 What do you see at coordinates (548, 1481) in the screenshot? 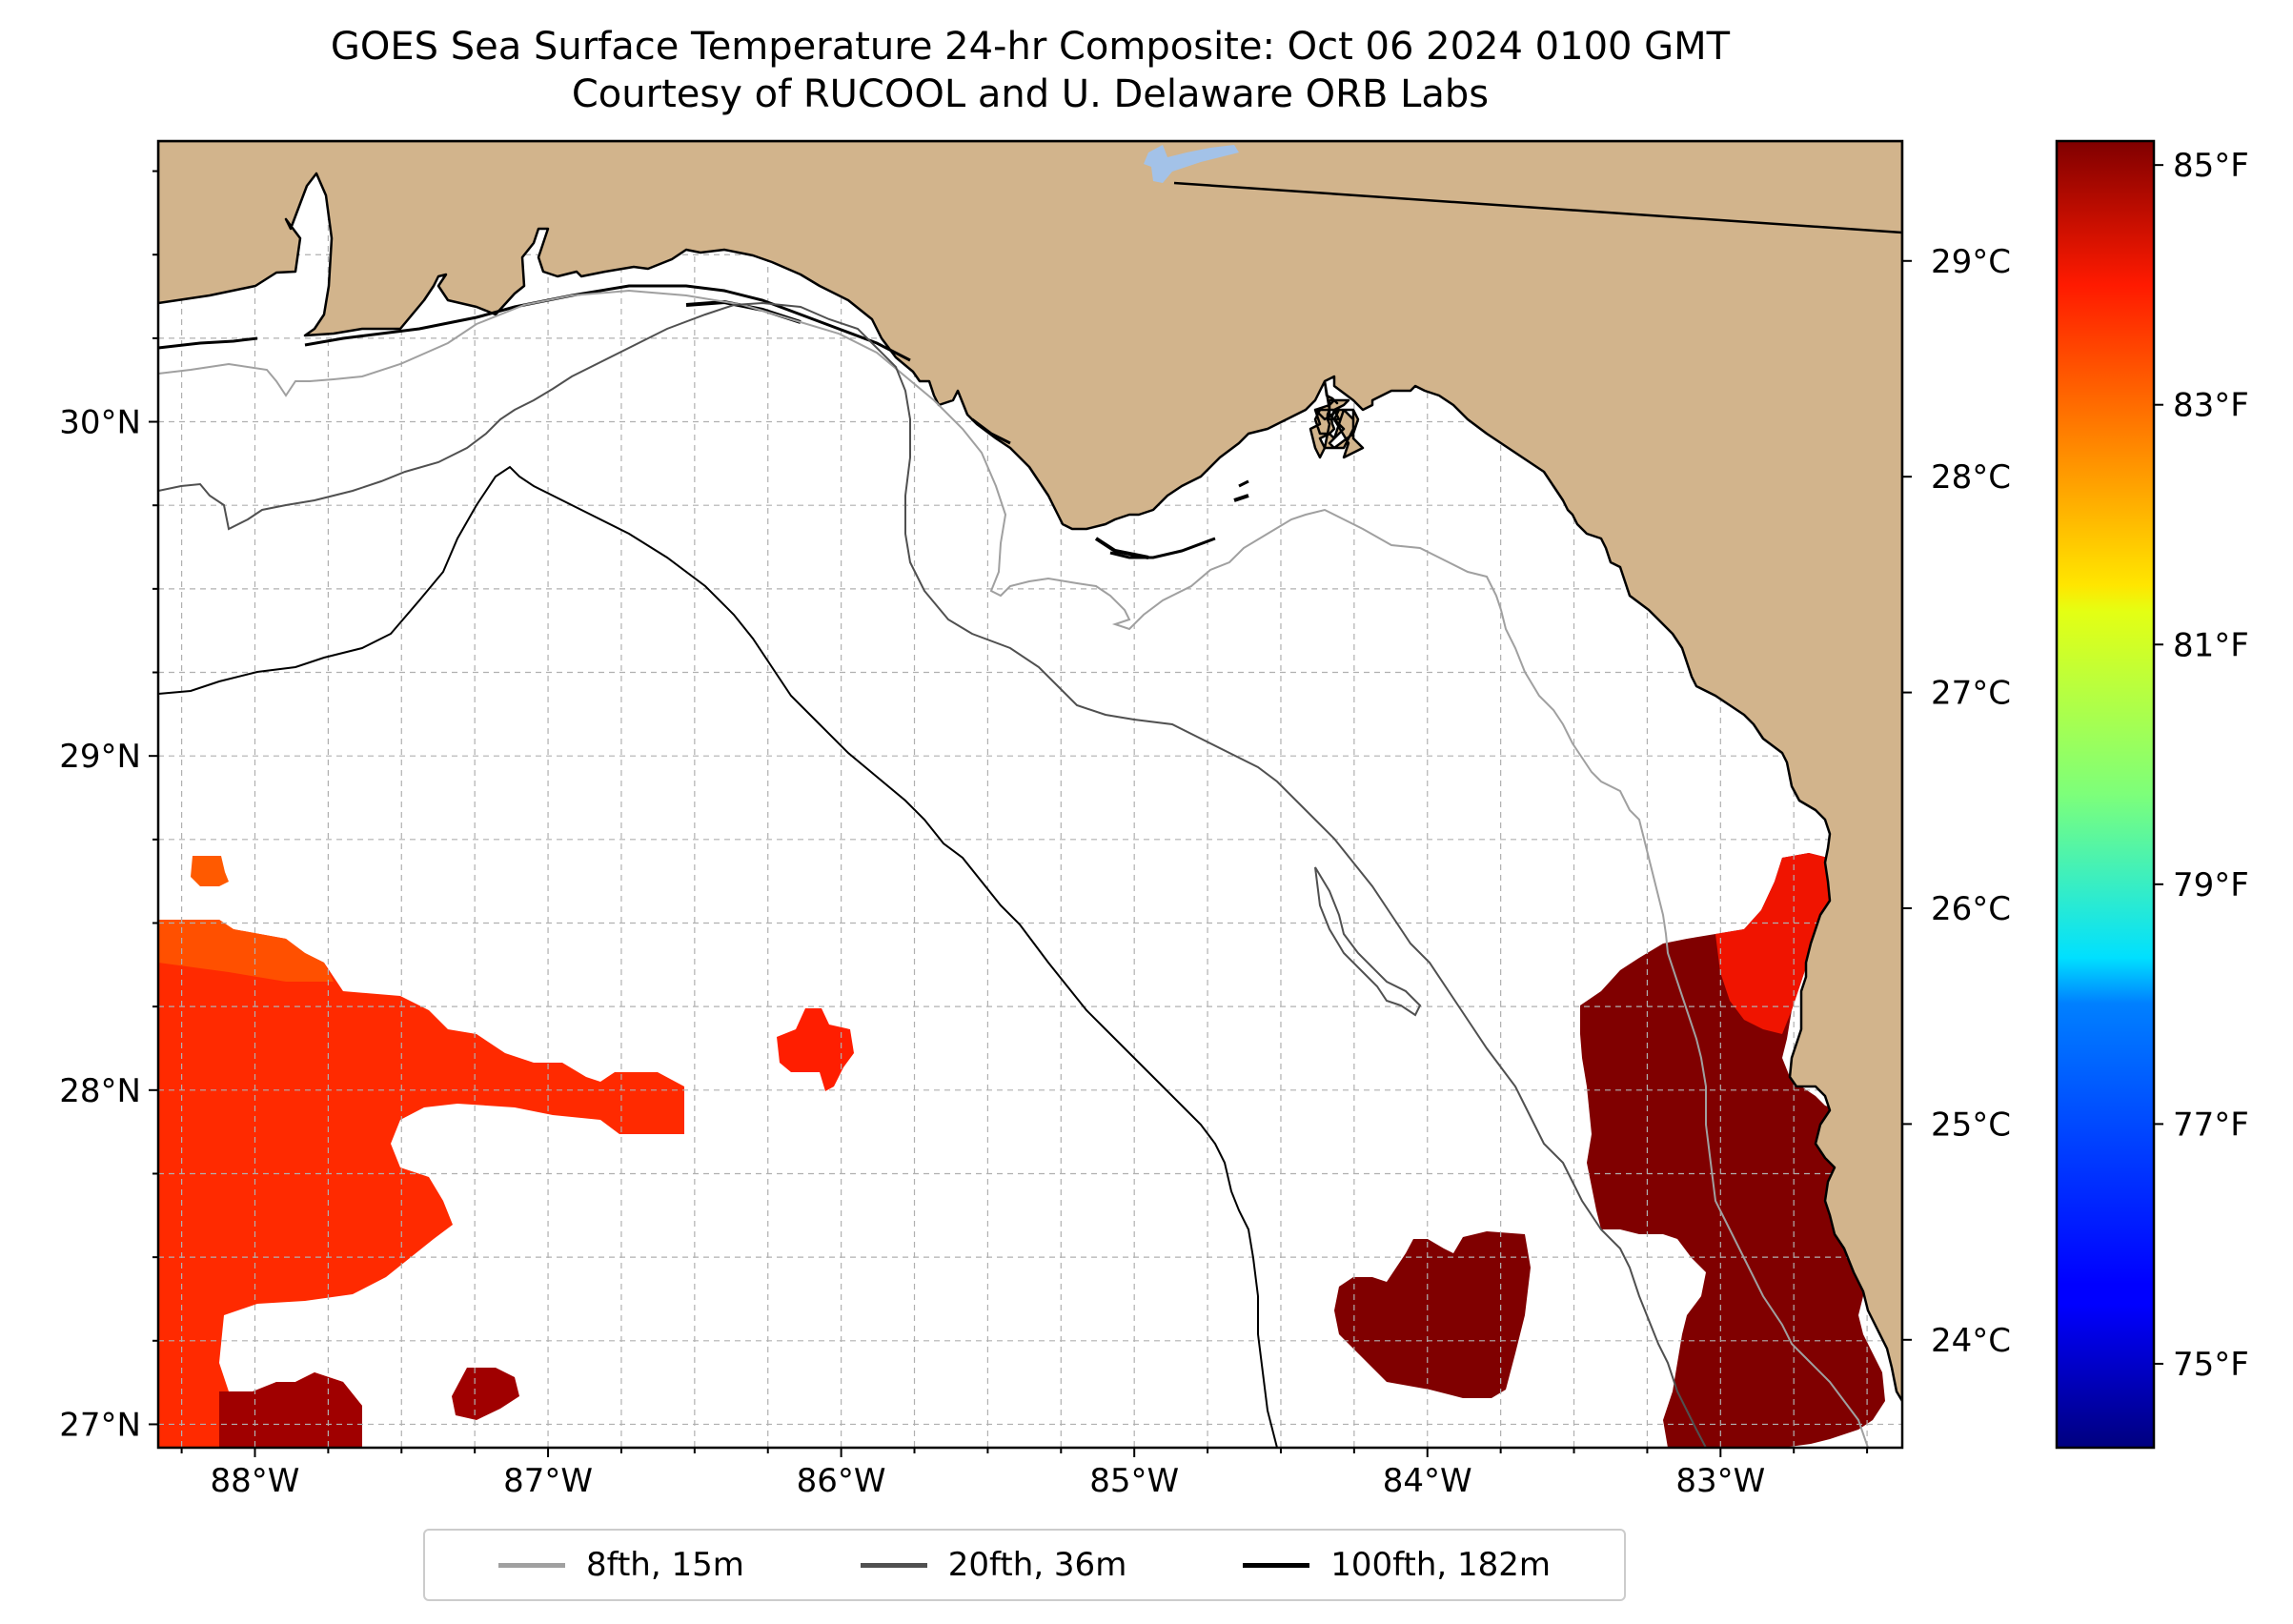
I see `longitude-tick-label: 87°W` at bounding box center [548, 1481].